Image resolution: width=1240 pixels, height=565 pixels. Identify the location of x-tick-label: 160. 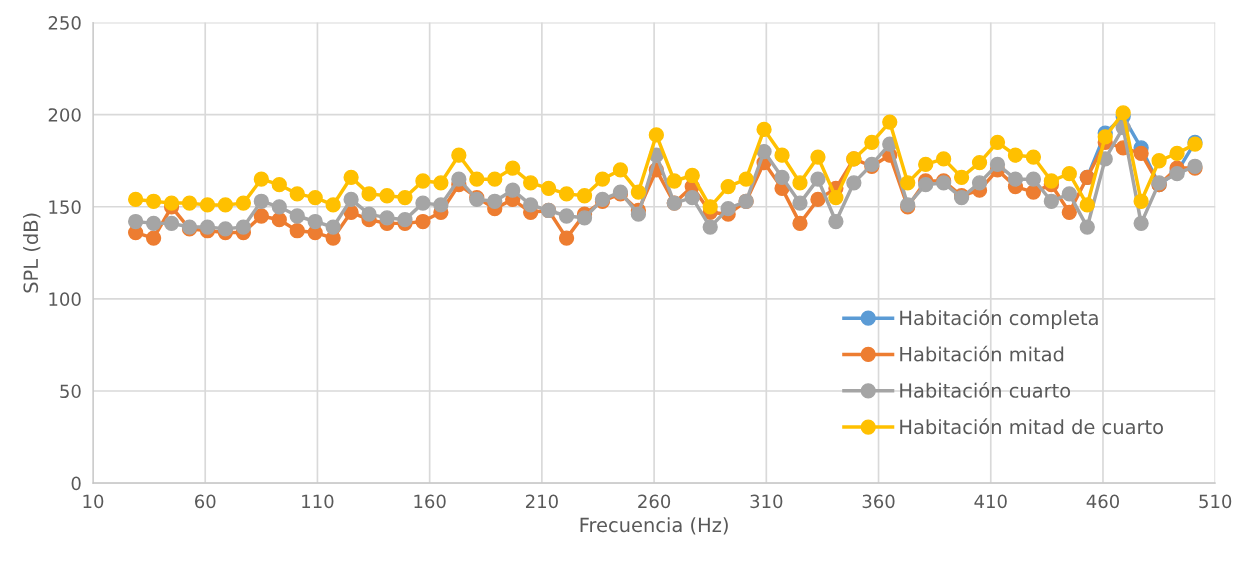
(430, 501).